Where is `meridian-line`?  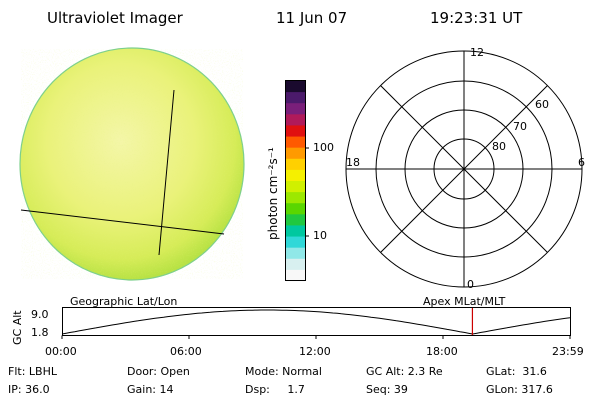 meridian-line is located at coordinates (166, 172).